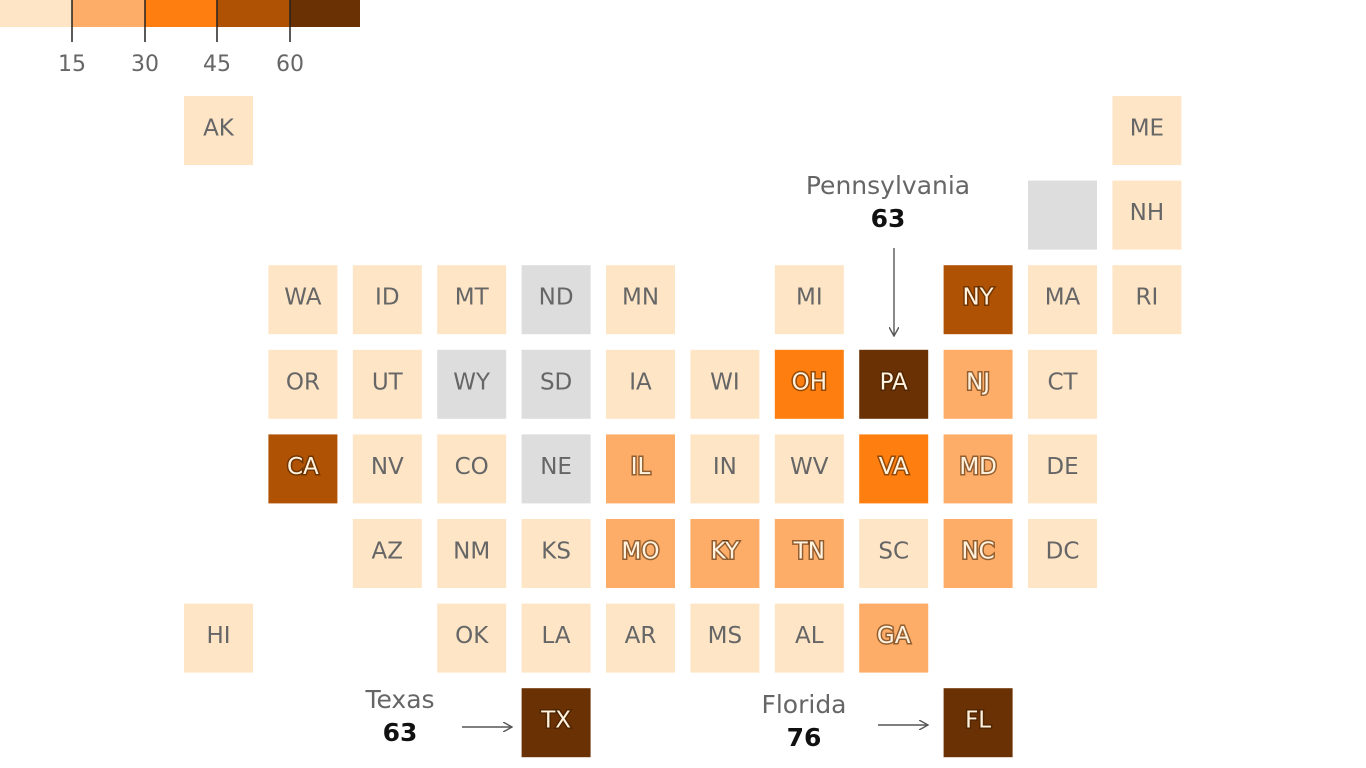 The height and width of the screenshot is (768, 1366). What do you see at coordinates (556, 636) in the screenshot?
I see `state-label: LA` at bounding box center [556, 636].